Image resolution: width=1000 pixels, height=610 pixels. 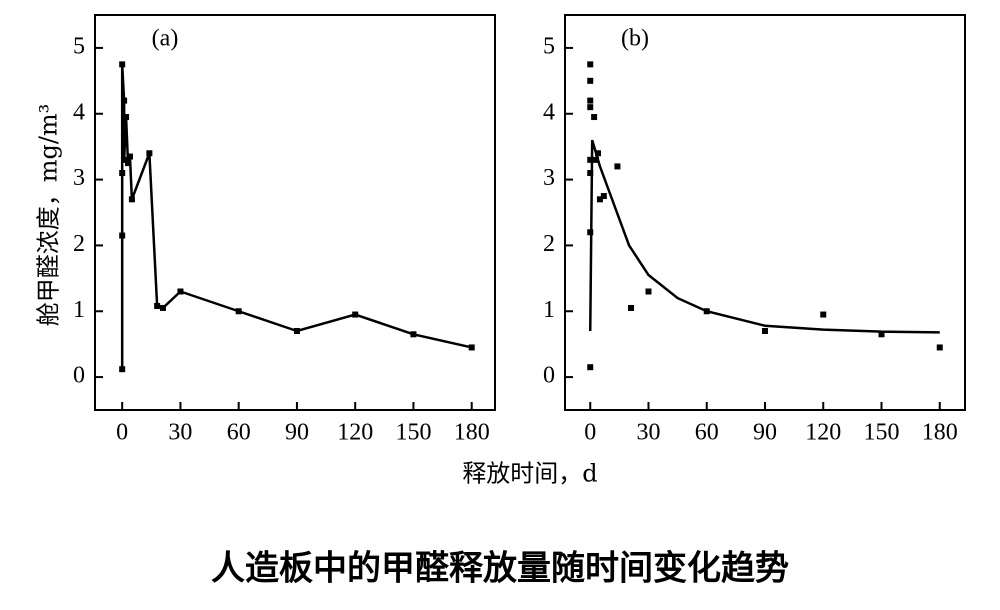 What do you see at coordinates (764, 236) in the screenshot?
I see `fit-curve` at bounding box center [764, 236].